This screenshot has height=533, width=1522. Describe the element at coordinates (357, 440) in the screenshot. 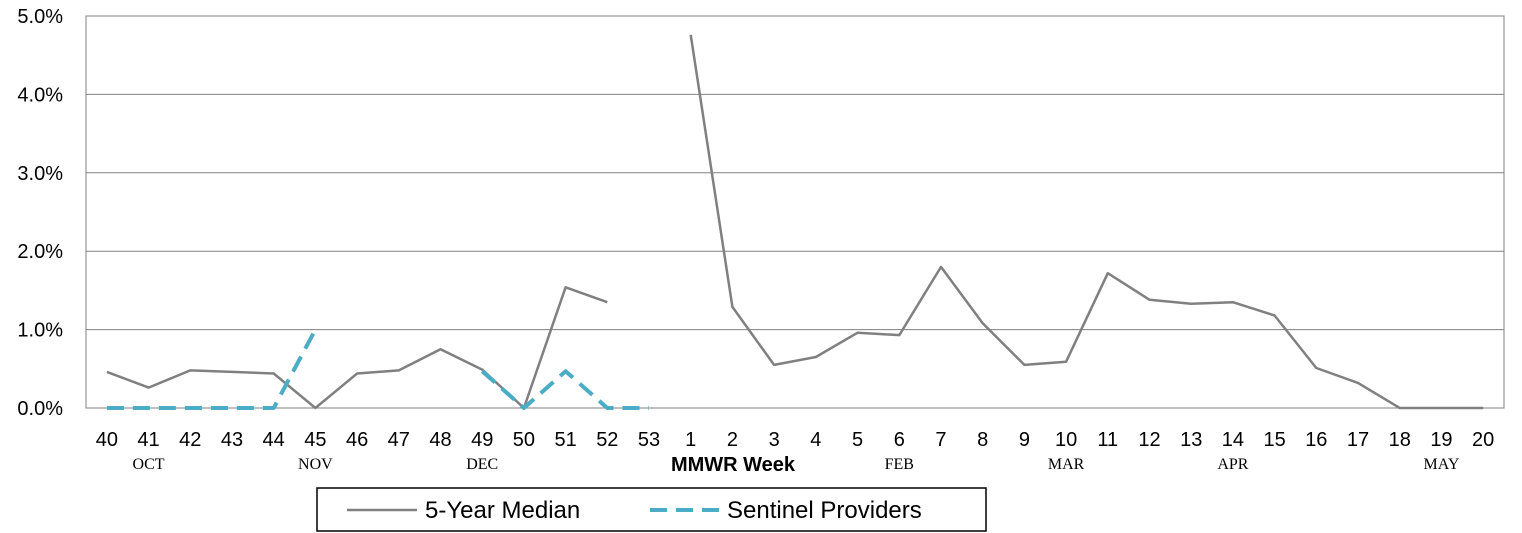

I see `x-tick-label: 46` at that location.